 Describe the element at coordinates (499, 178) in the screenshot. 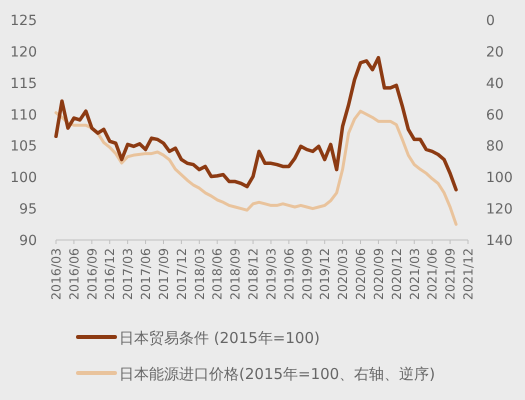

I see `y2-tick-label: 100` at that location.